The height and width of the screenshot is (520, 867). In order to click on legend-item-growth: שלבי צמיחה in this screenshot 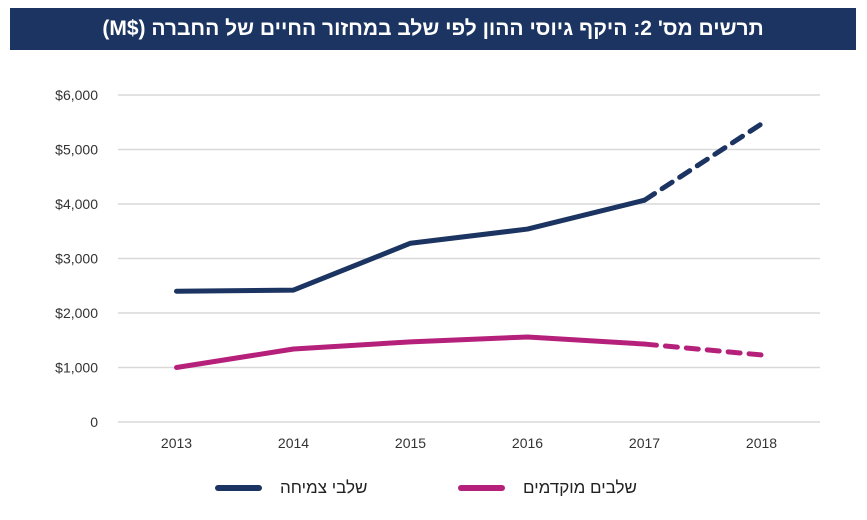, I will do `click(291, 488)`.